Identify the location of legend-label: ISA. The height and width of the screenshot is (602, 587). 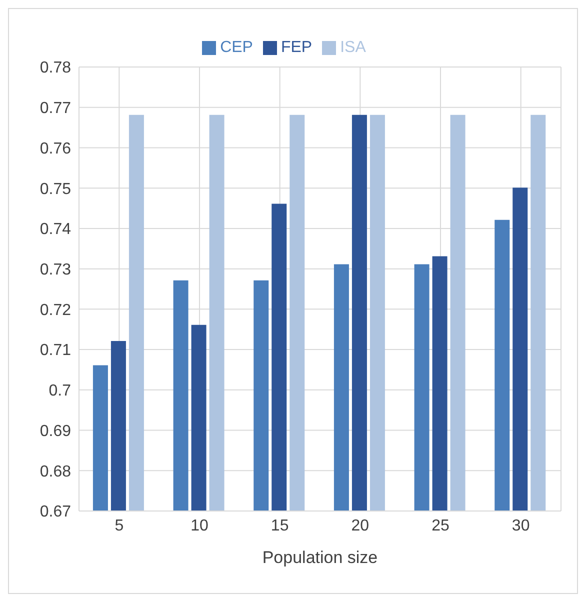
(353, 47).